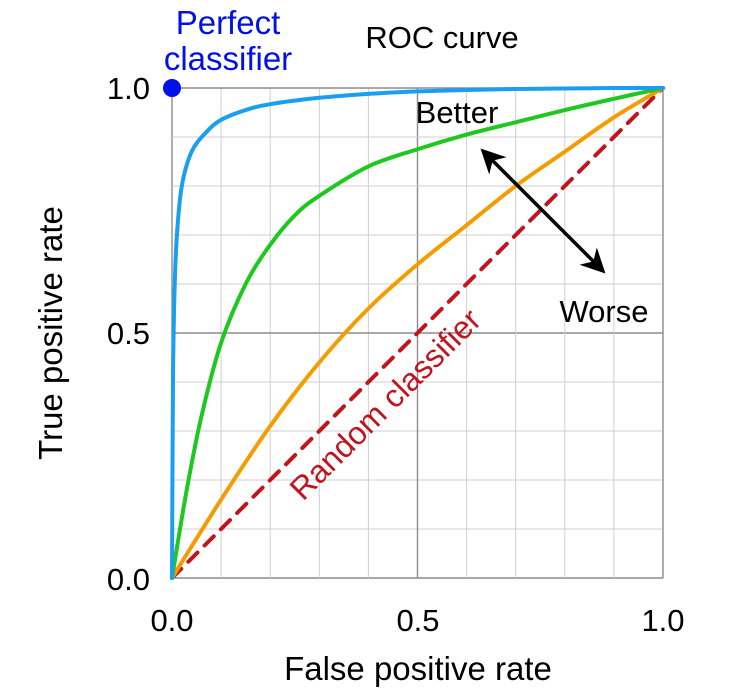  What do you see at coordinates (171, 620) in the screenshot?
I see `x-tick-label: 0.0` at bounding box center [171, 620].